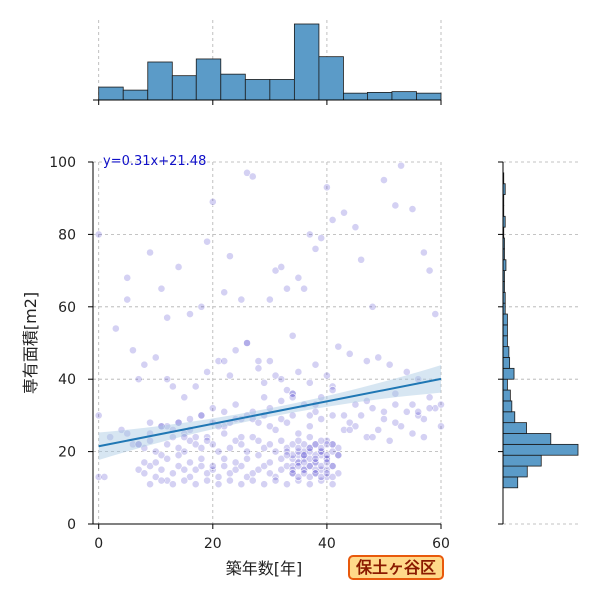  What do you see at coordinates (441, 544) in the screenshot?
I see `x-tick-label: 60` at bounding box center [441, 544].